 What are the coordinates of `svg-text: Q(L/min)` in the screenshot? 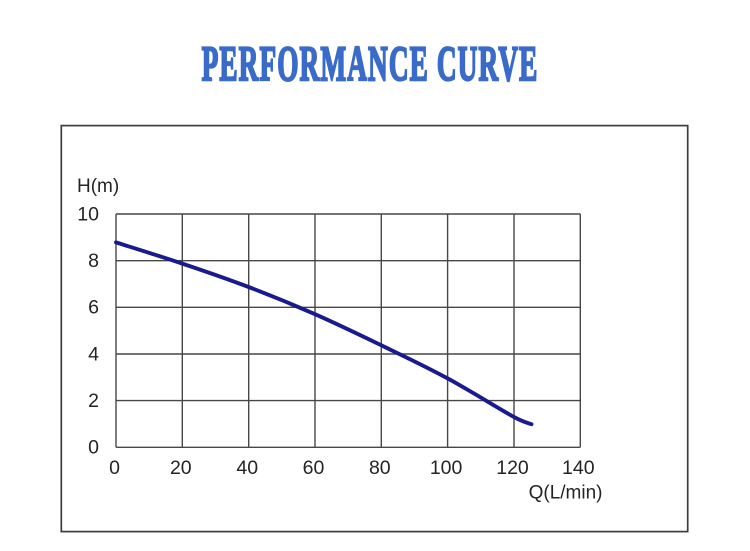 It's located at (566, 493).